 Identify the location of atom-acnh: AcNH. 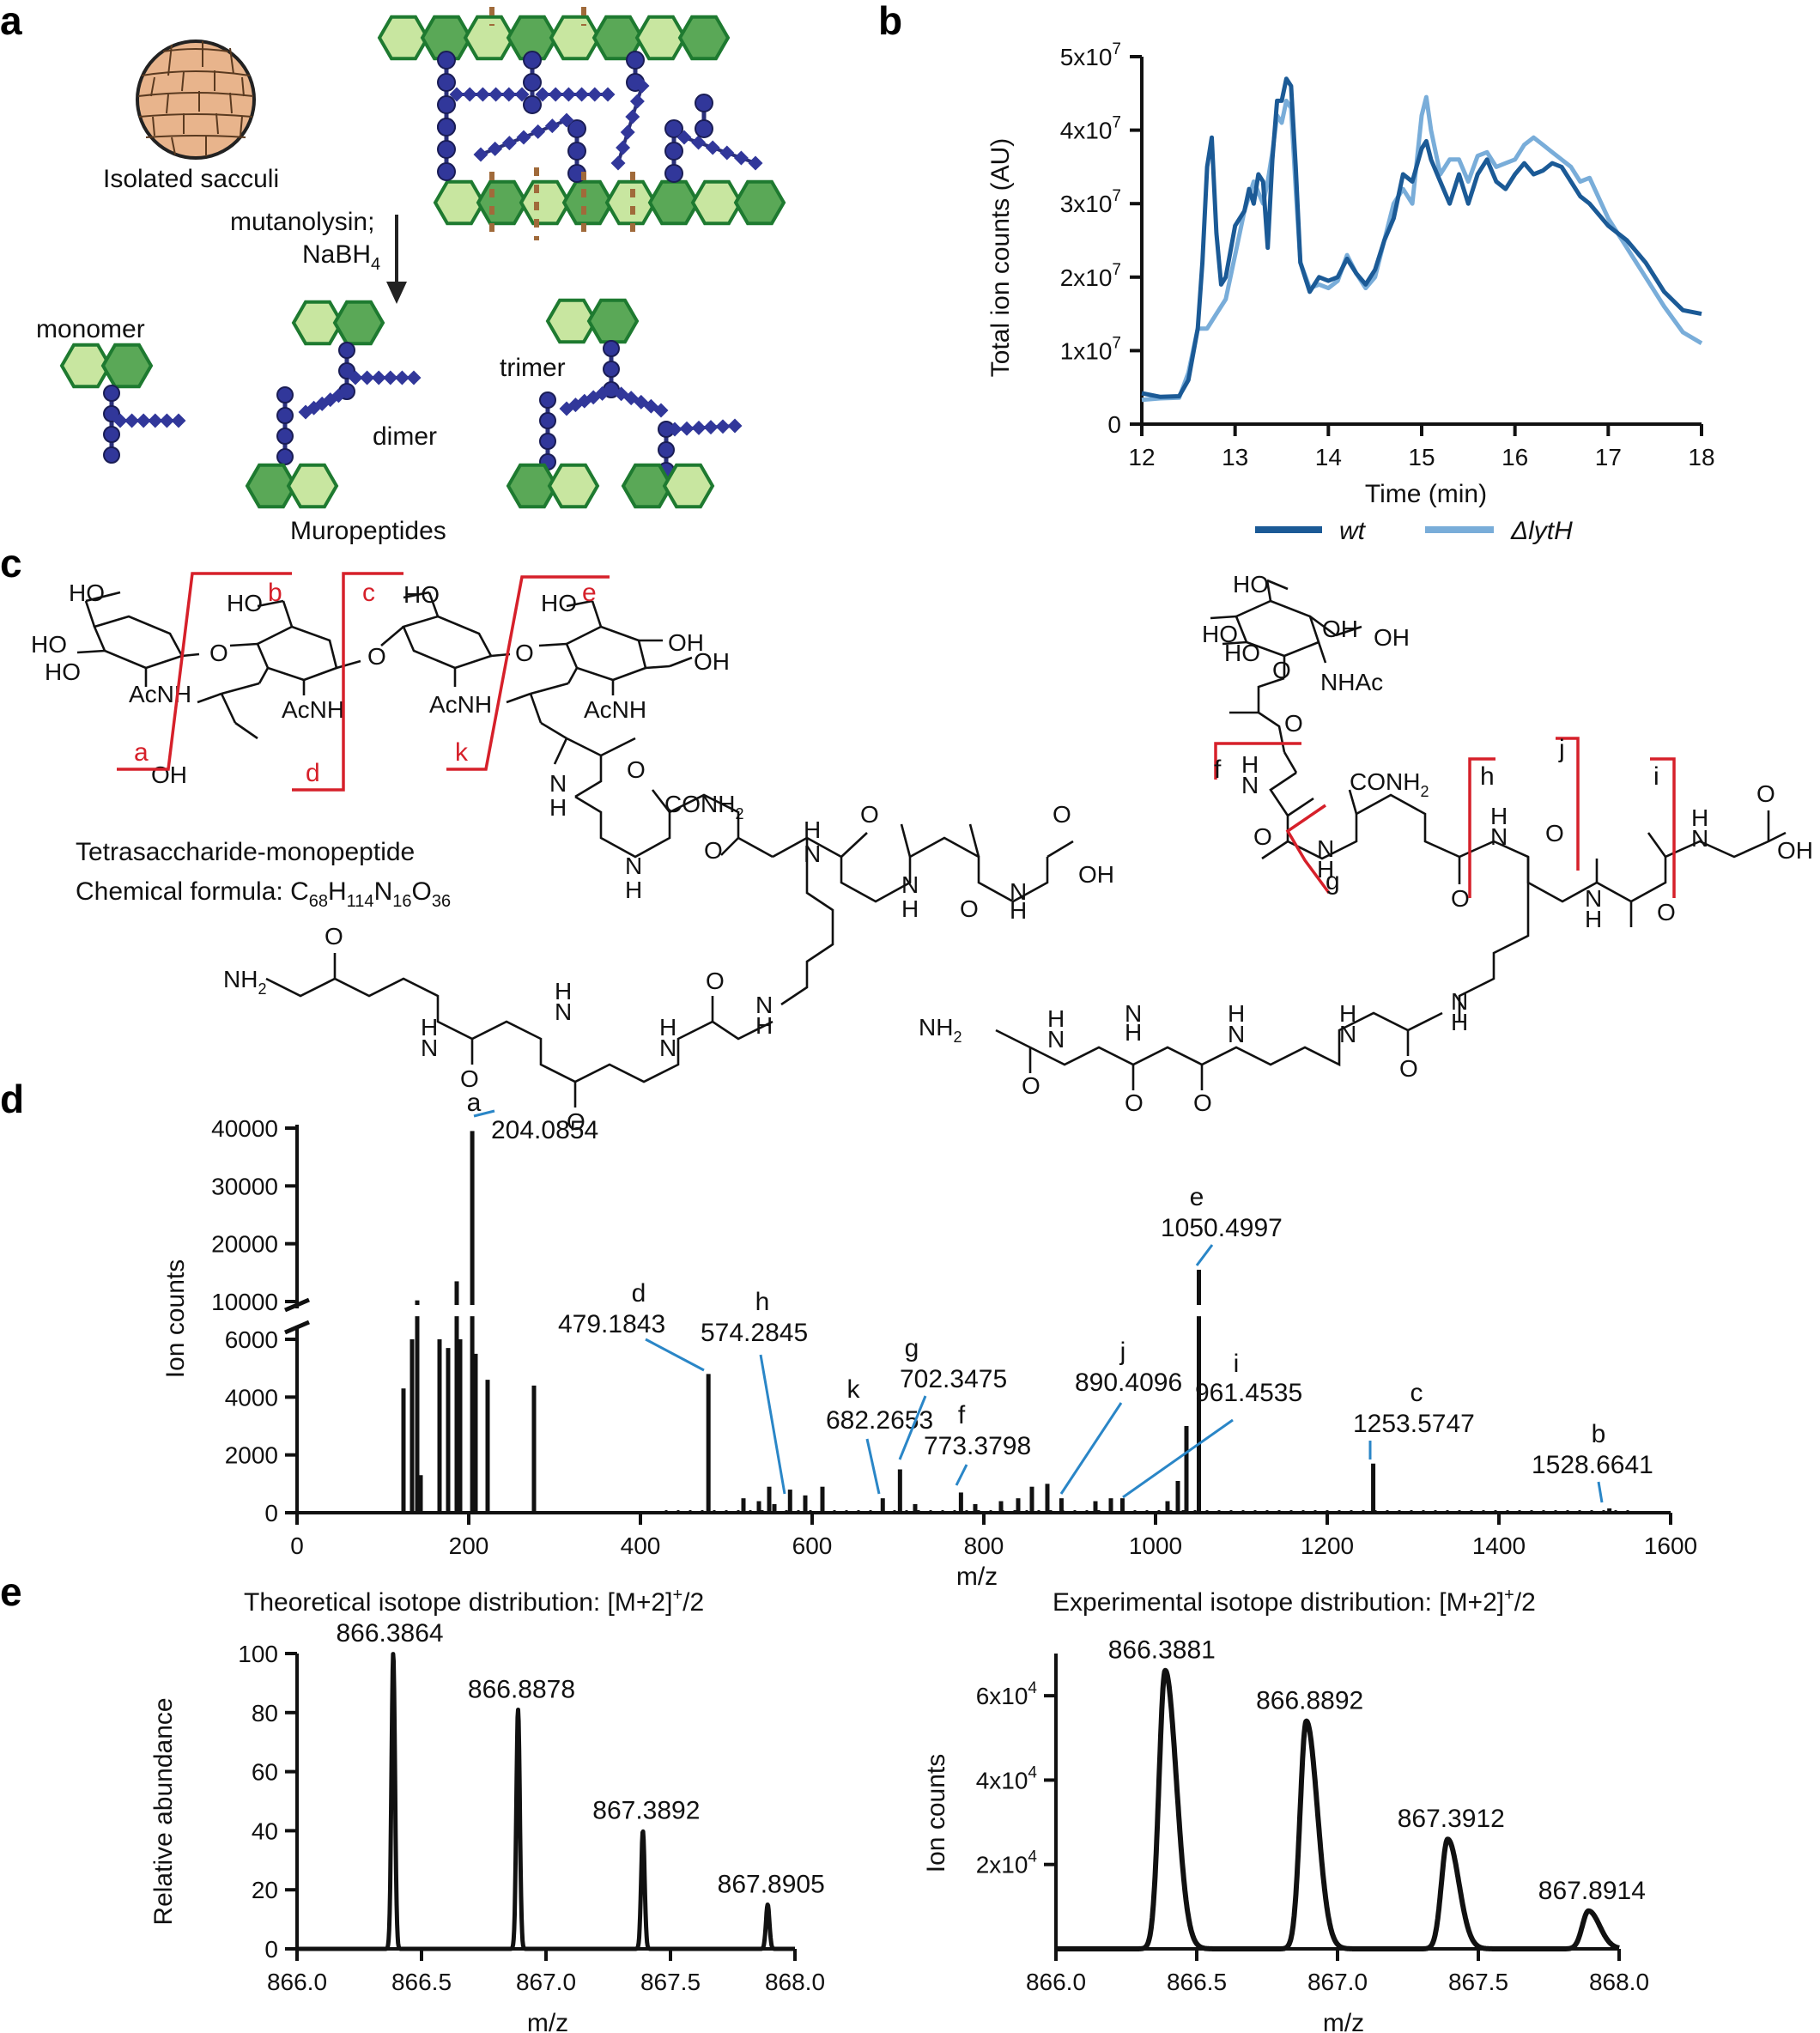
(615, 709).